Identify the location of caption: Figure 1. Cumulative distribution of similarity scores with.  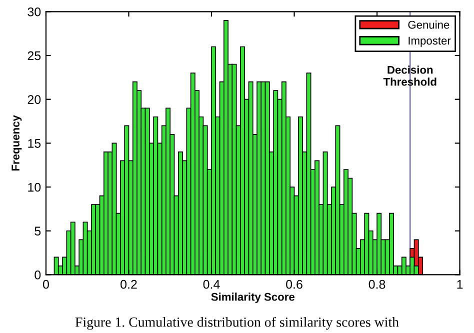
(237, 323).